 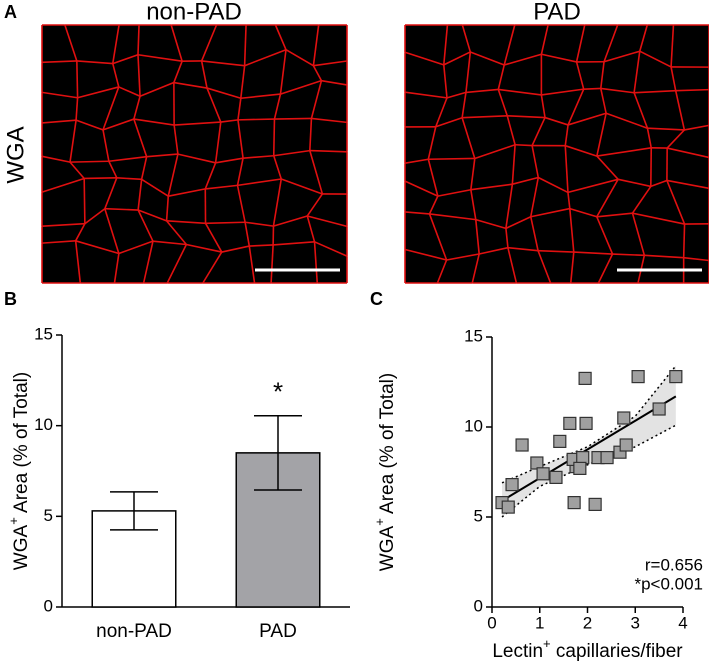 I want to click on x-tick-label: 4, so click(x=682, y=622).